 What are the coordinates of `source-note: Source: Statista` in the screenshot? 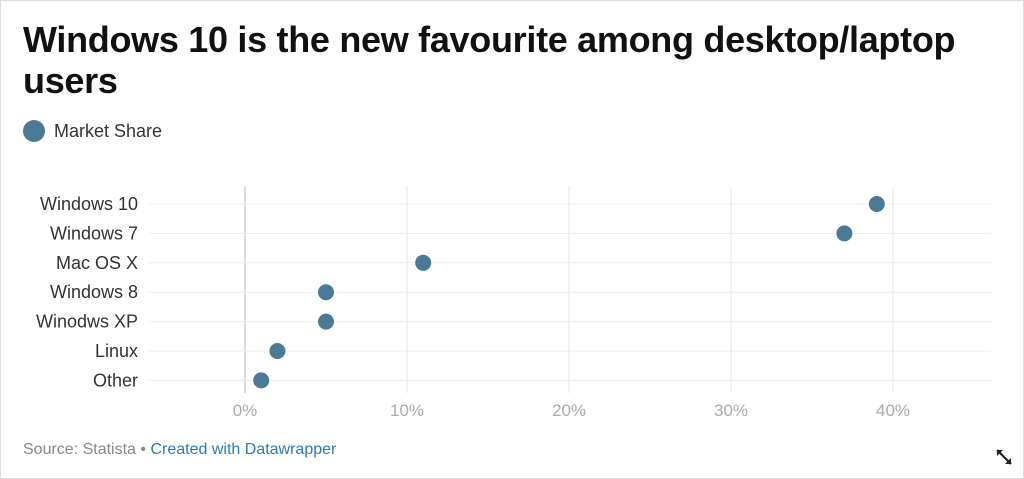 It's located at (79, 449).